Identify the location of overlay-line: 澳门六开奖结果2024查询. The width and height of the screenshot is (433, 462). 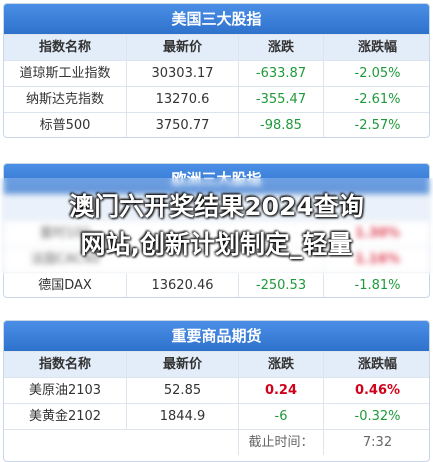
(216, 206).